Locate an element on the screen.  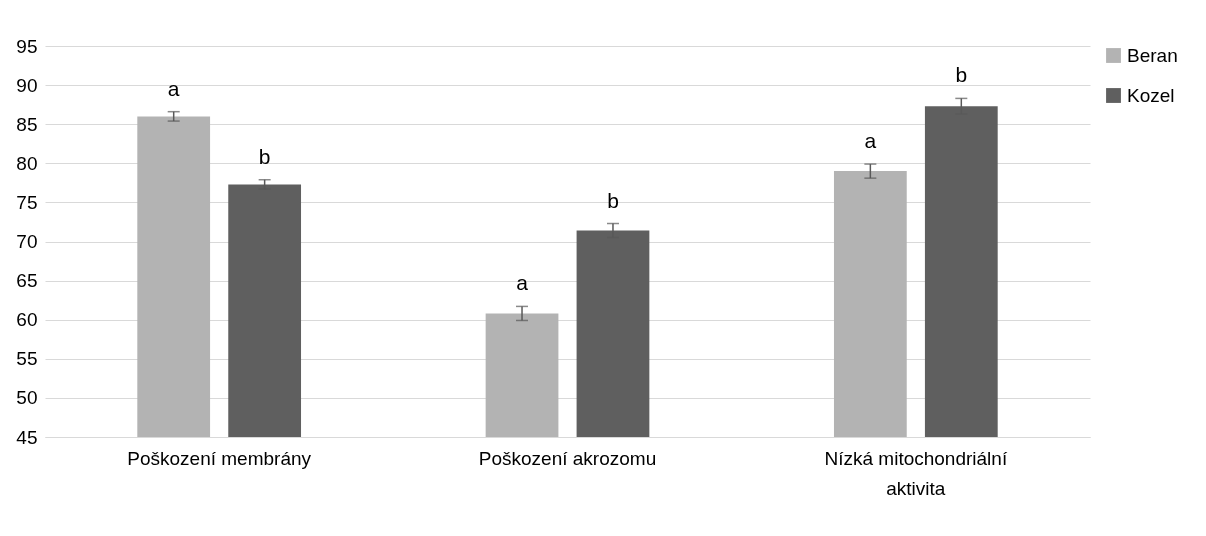
x-tick-label: Poškození akrozomu is located at coordinates (567, 458).